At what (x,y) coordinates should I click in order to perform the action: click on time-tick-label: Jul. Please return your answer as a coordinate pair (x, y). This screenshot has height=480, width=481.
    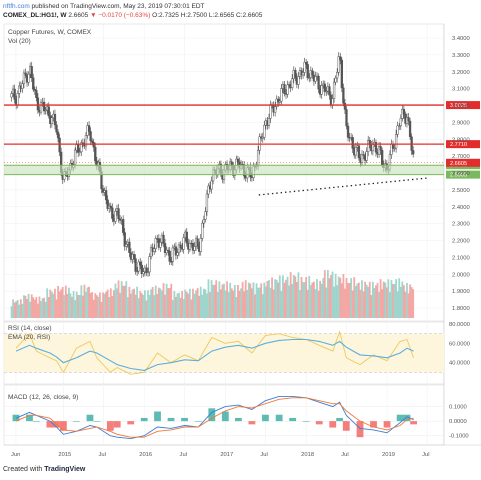
    Looking at the image, I should click on (344, 455).